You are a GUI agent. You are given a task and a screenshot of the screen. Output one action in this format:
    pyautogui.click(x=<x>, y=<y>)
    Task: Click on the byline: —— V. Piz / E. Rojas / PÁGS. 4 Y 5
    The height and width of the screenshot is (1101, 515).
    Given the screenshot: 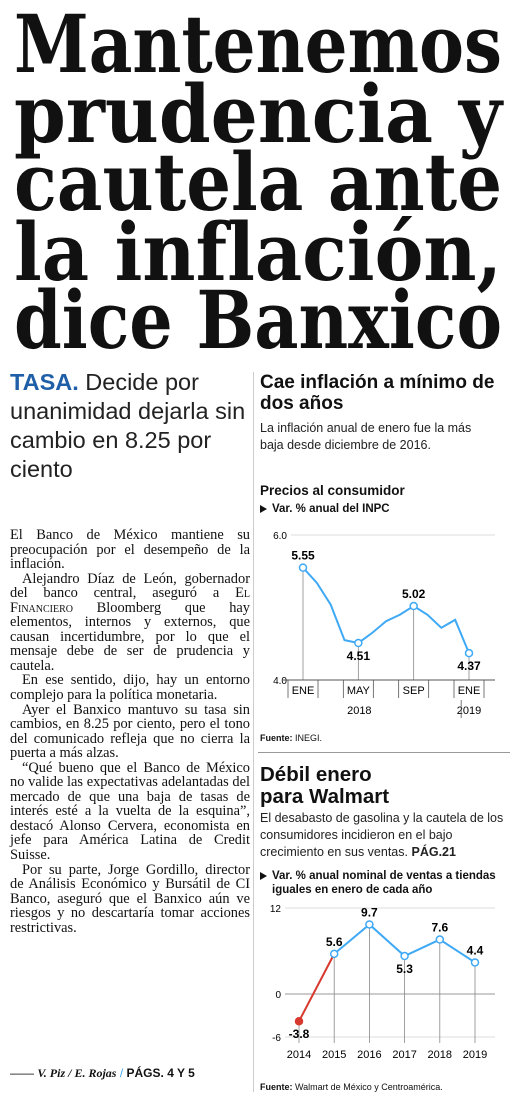 What is the action you would take?
    pyautogui.click(x=102, y=1073)
    